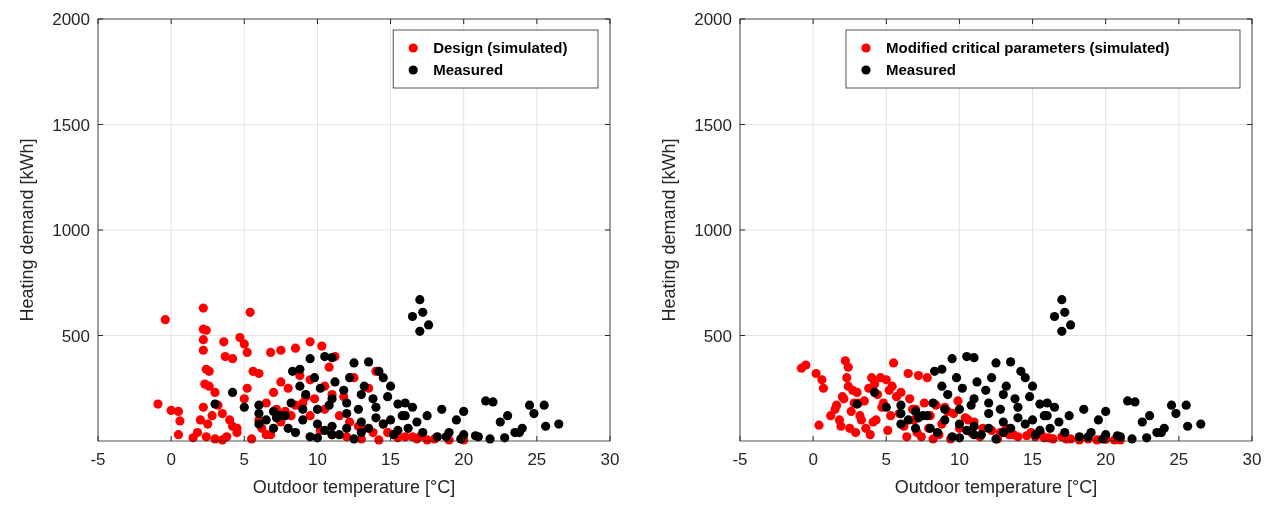 This screenshot has height=510, width=1266. I want to click on legend-label: Design (simulated), so click(500, 47).